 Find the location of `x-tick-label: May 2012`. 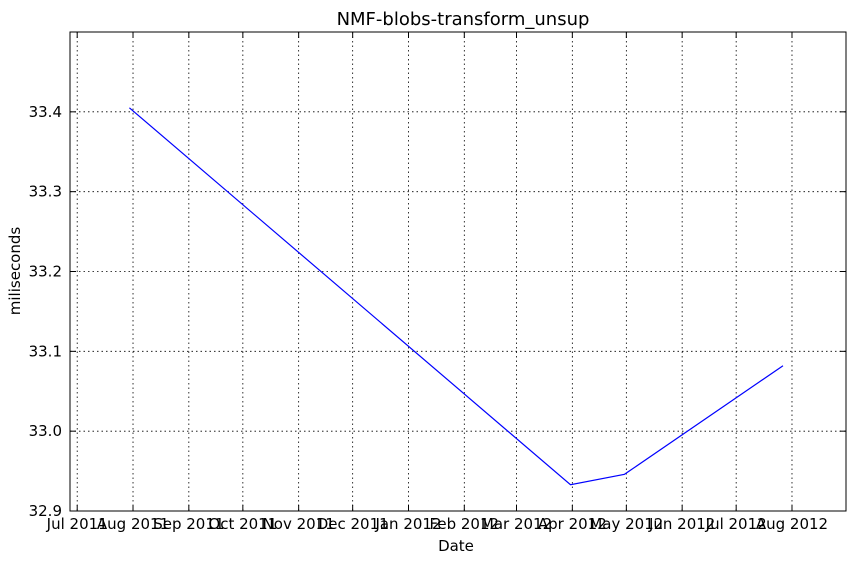

x-tick-label: May 2012 is located at coordinates (626, 524).